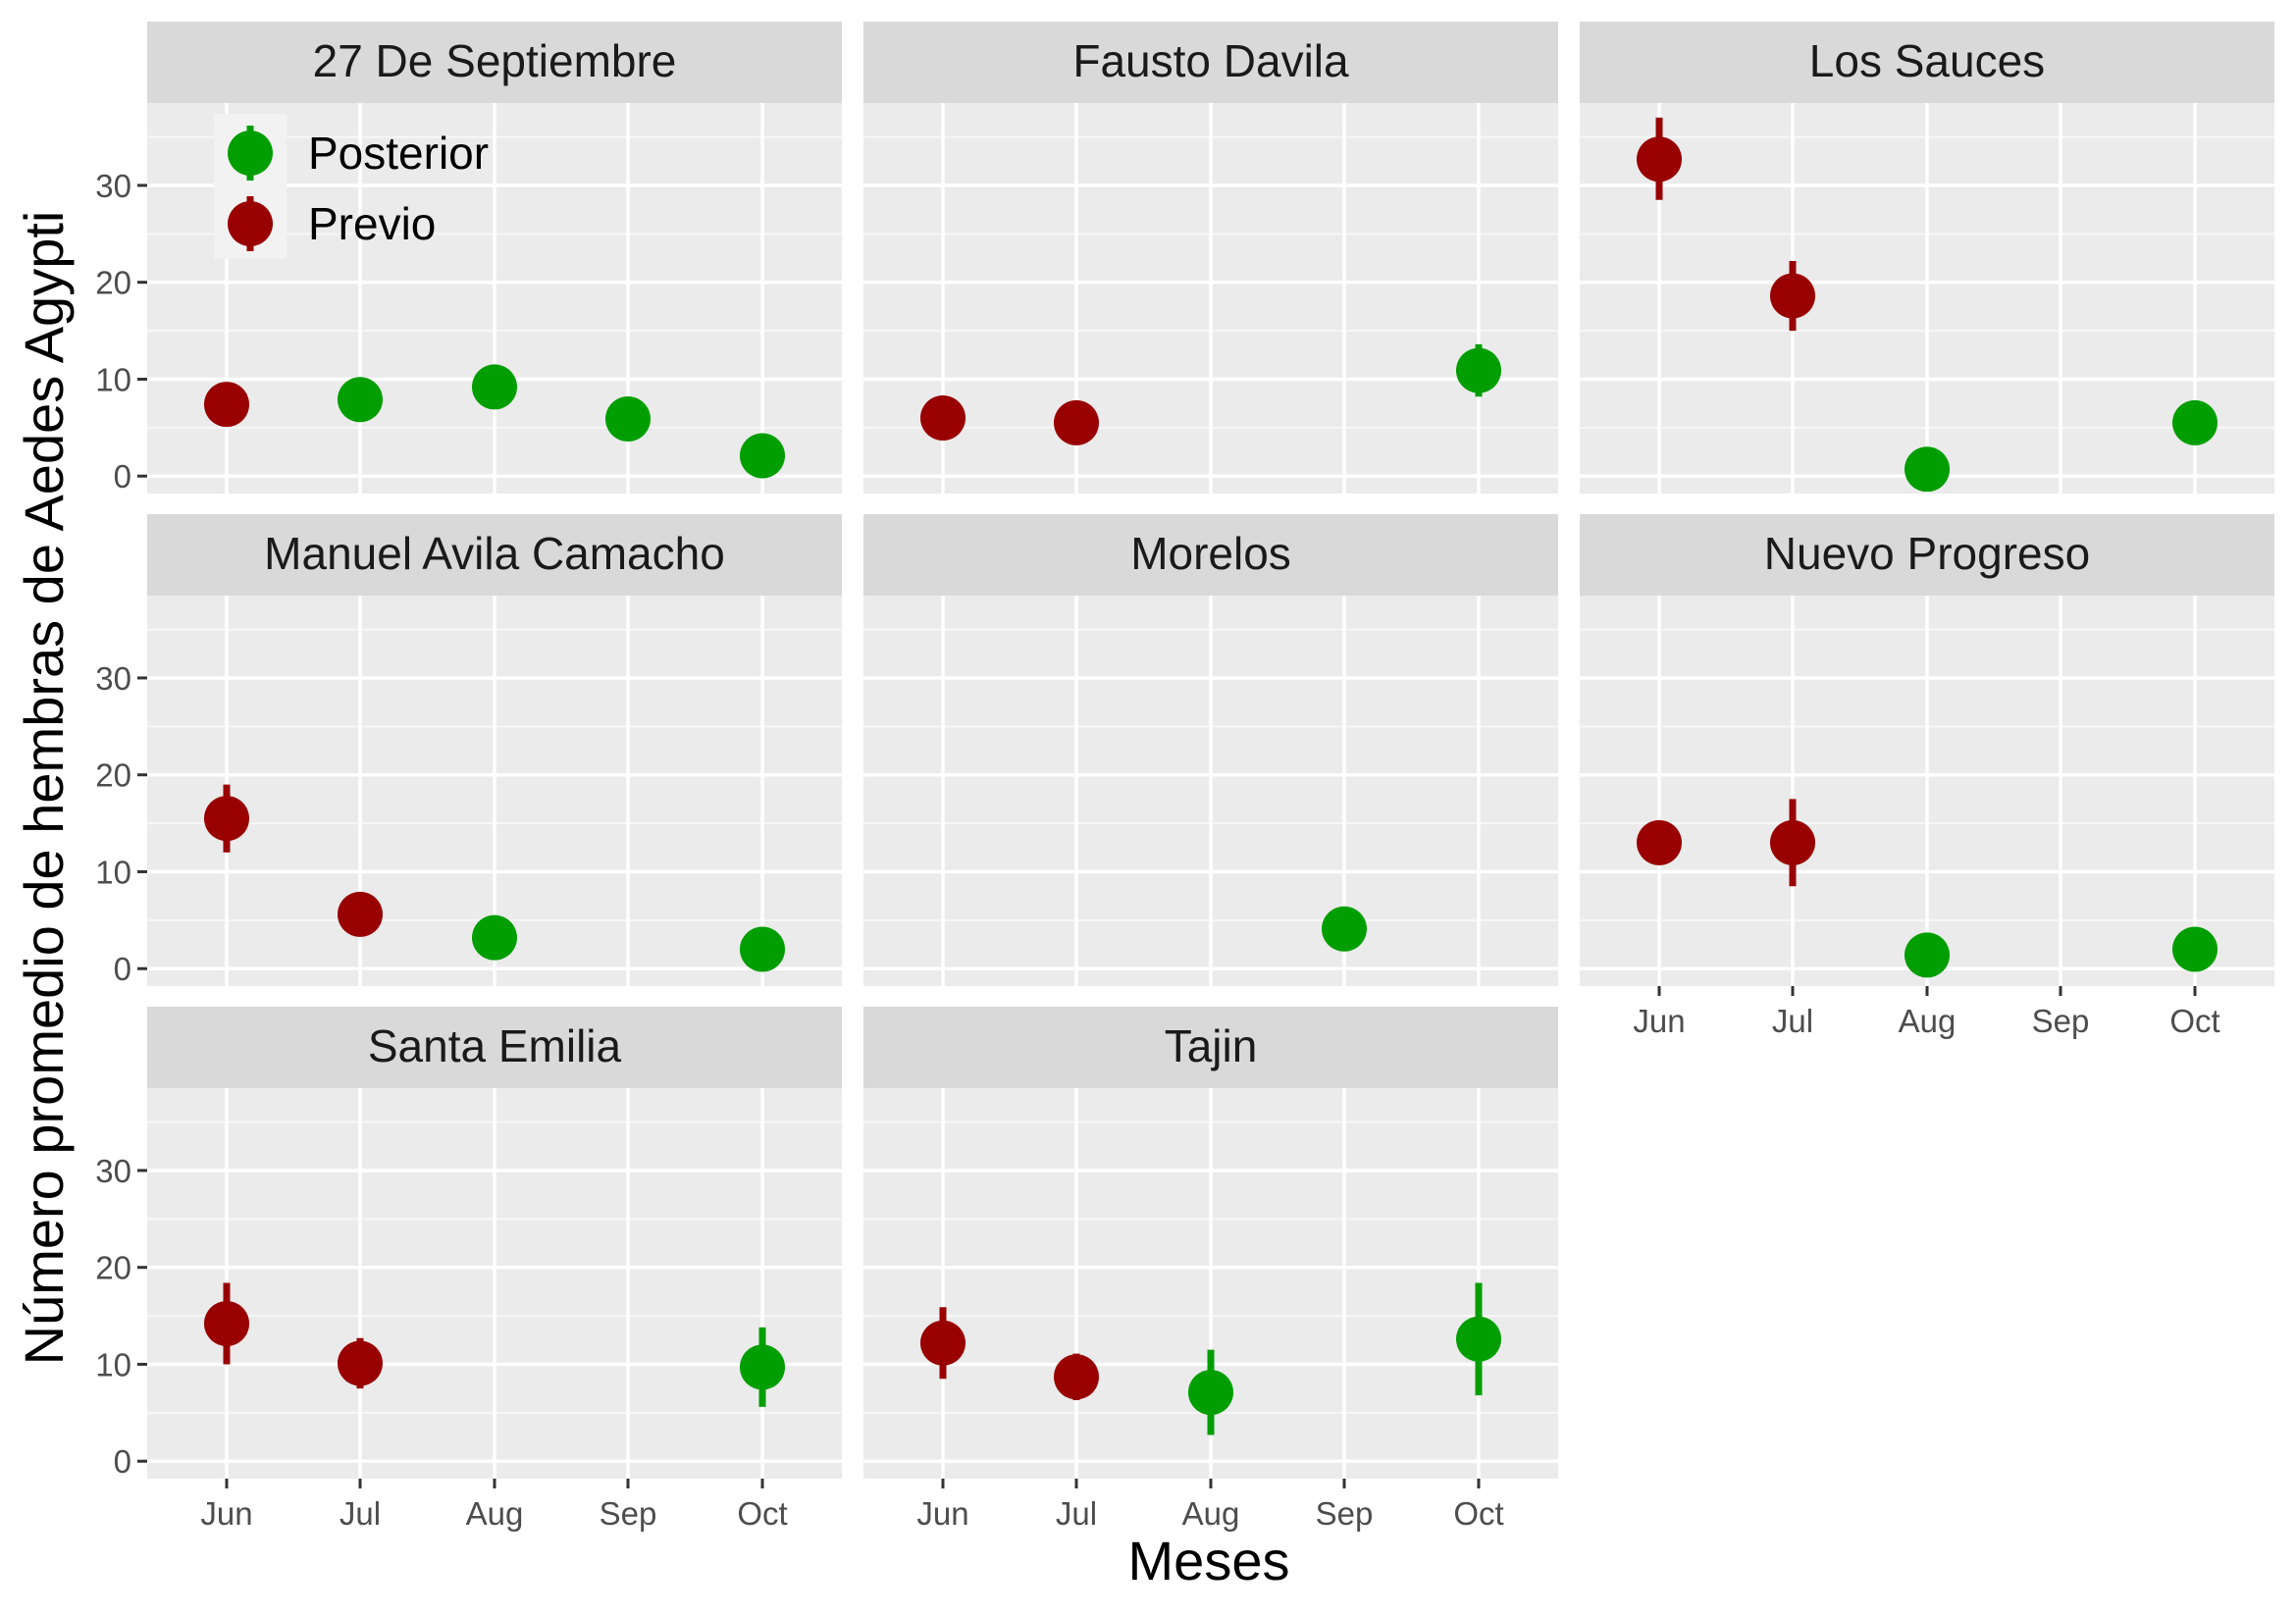 The width and height of the screenshot is (2296, 1616). Describe the element at coordinates (468, 1270) in the screenshot. I see `panel: Santa Emilia 0 10 20 30 Jun Jul Aug Sep Oct` at that location.